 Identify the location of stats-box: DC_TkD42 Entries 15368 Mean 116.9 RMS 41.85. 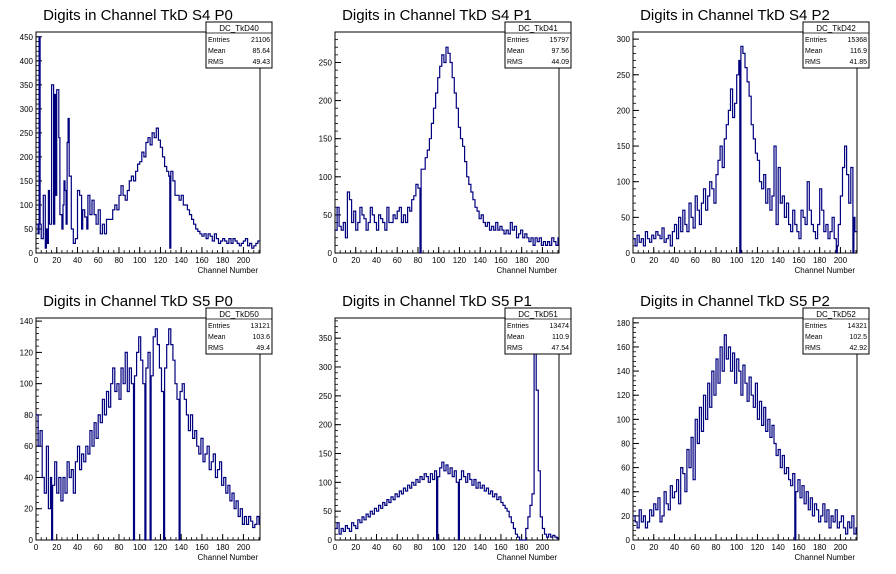
(836, 45).